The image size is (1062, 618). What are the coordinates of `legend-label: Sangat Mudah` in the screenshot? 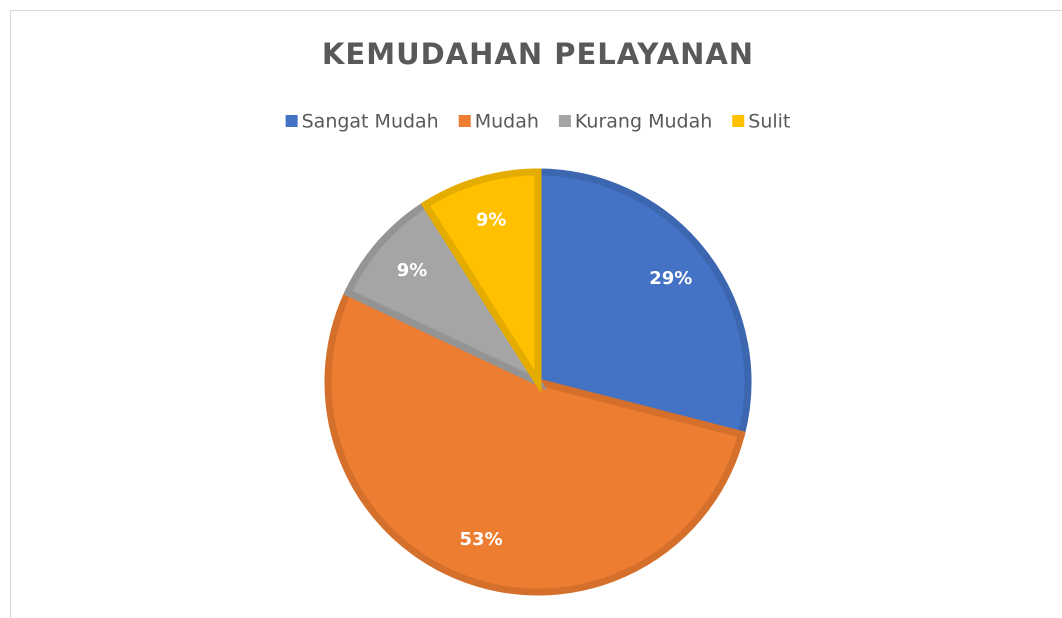 It's located at (370, 122).